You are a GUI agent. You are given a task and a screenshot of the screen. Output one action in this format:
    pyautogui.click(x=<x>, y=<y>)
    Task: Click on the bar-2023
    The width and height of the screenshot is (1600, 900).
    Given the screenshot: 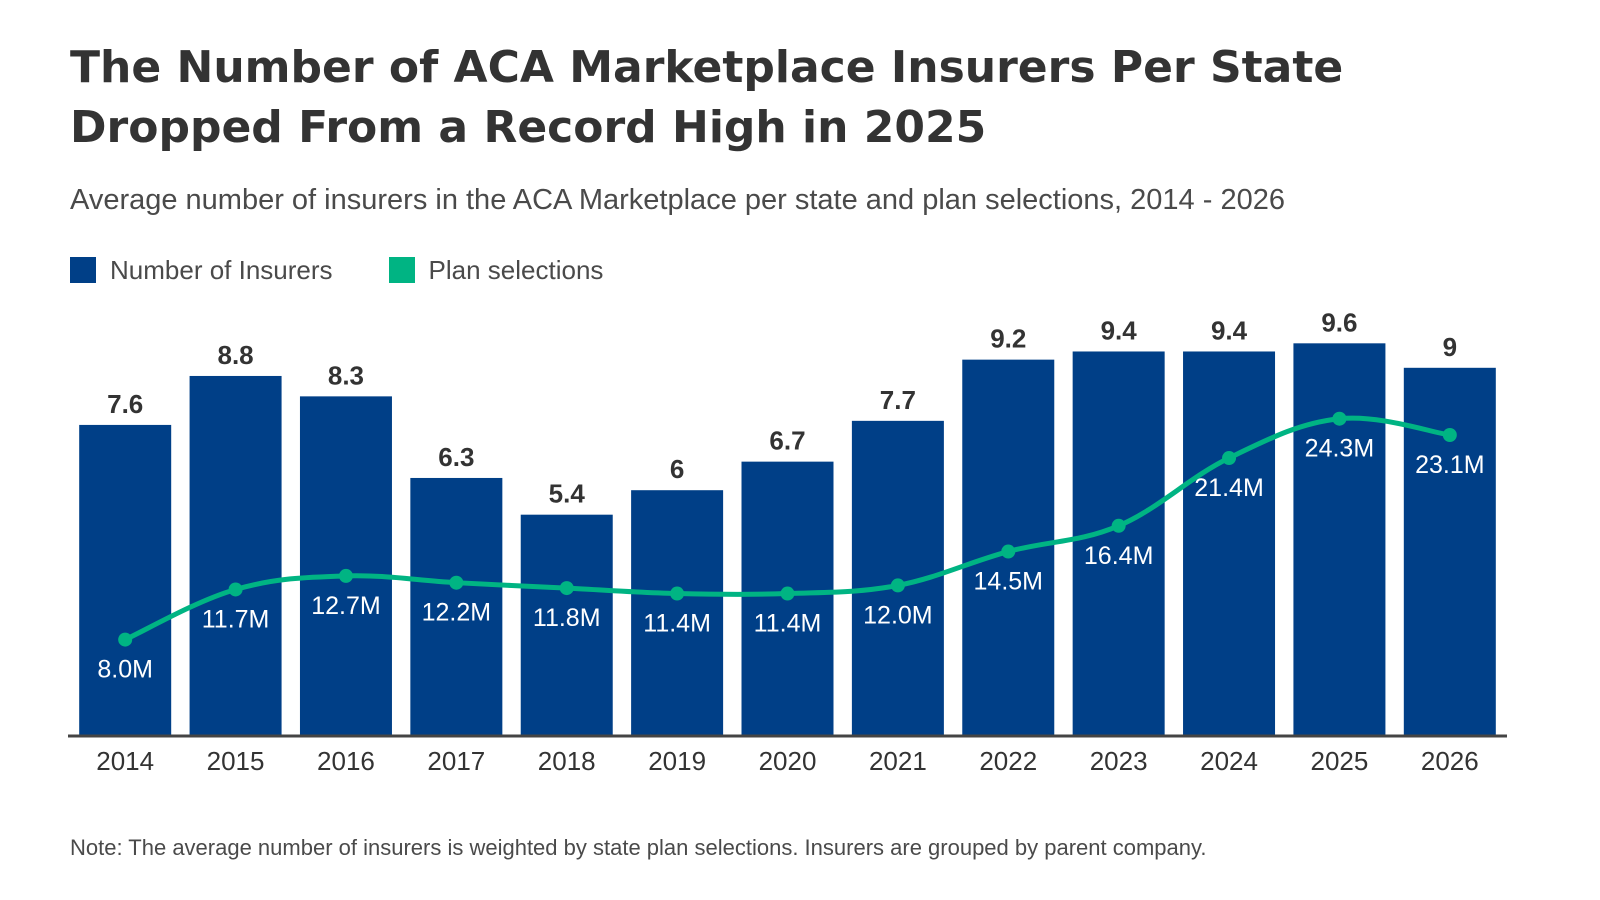 What is the action you would take?
    pyautogui.click(x=1118, y=543)
    